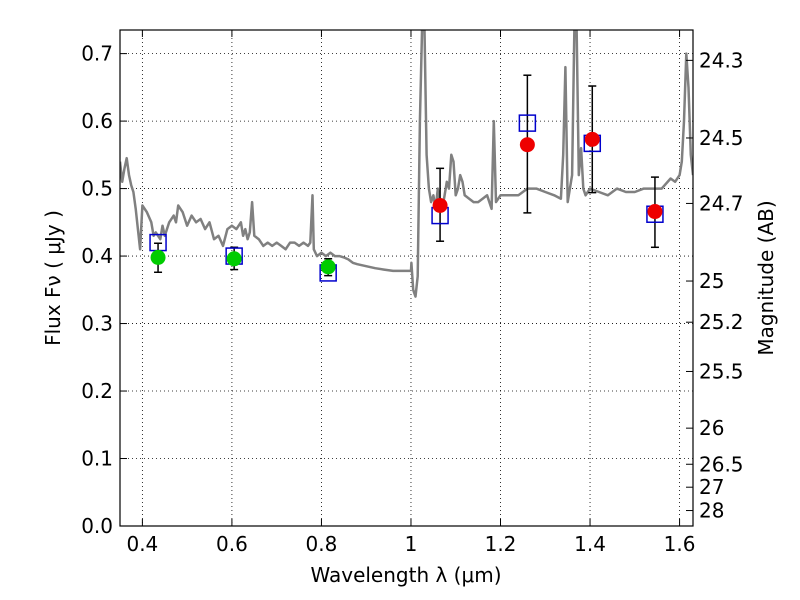  Describe the element at coordinates (711, 281) in the screenshot. I see `right-tick-label: 25` at that location.